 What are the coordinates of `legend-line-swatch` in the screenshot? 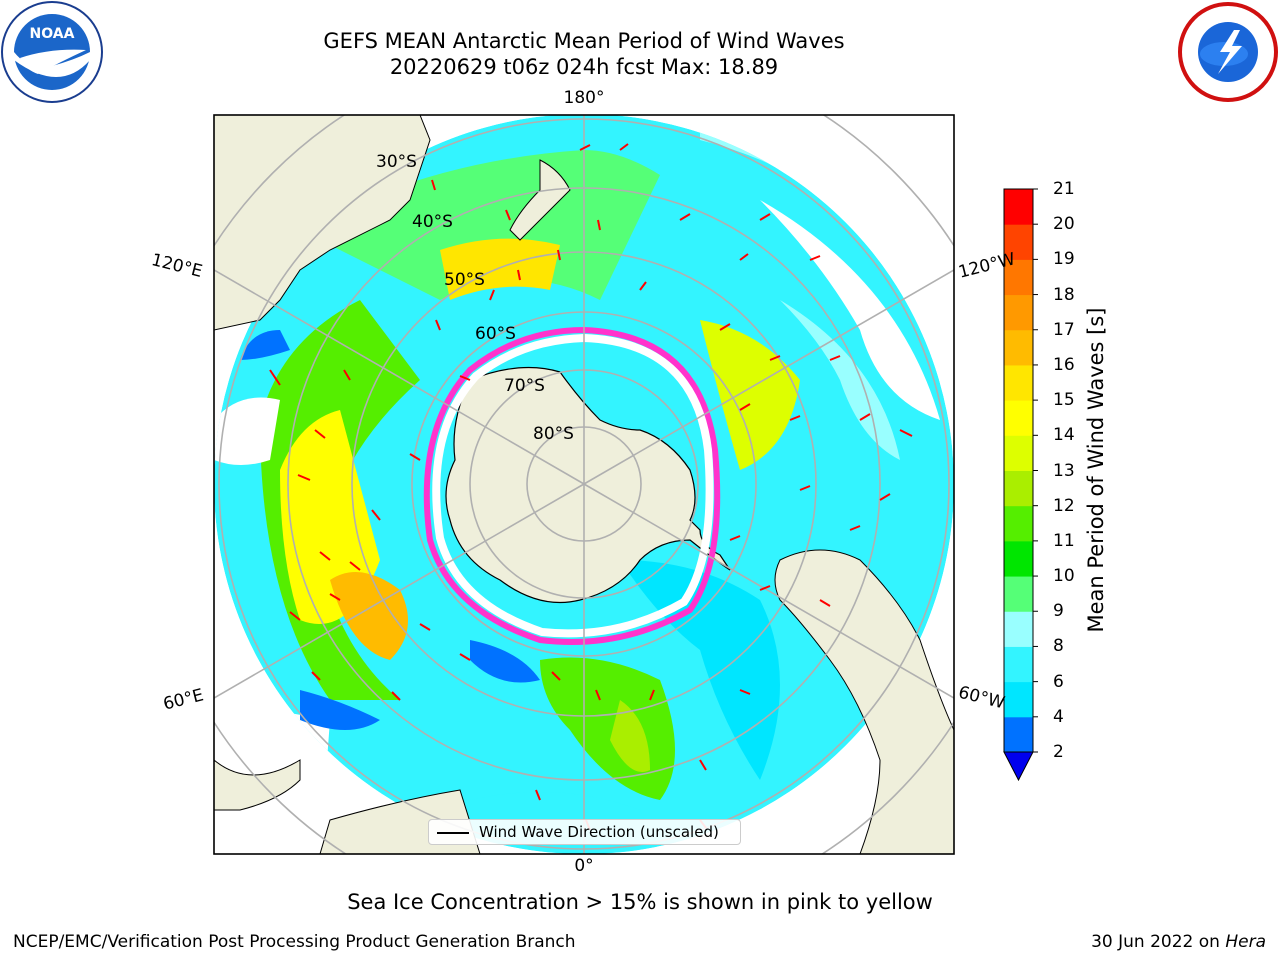 It's located at (453, 833).